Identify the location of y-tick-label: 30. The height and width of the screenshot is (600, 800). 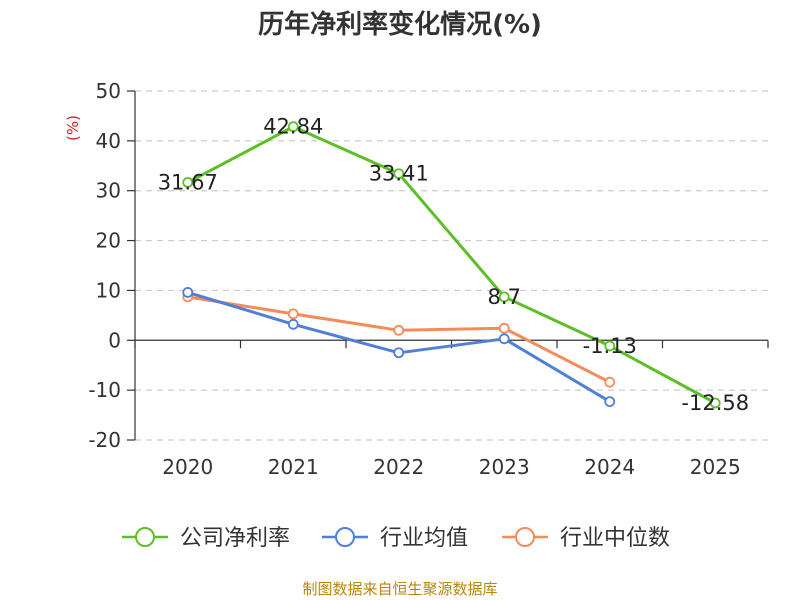
(108, 191).